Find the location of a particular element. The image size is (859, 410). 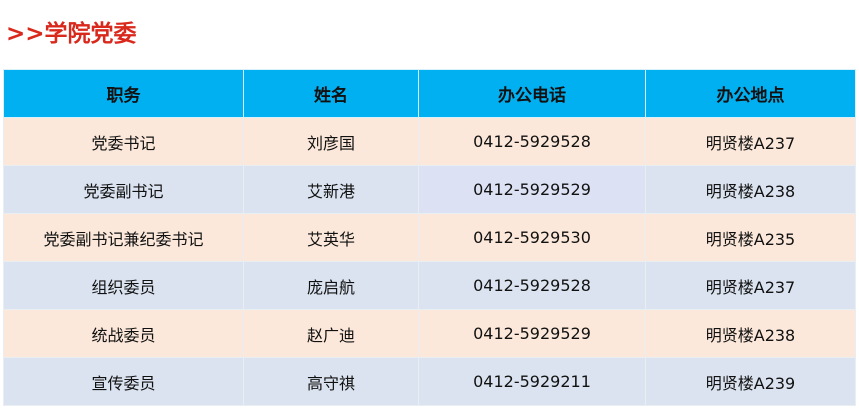

office-cell: 明贤楼A239 is located at coordinates (750, 381).